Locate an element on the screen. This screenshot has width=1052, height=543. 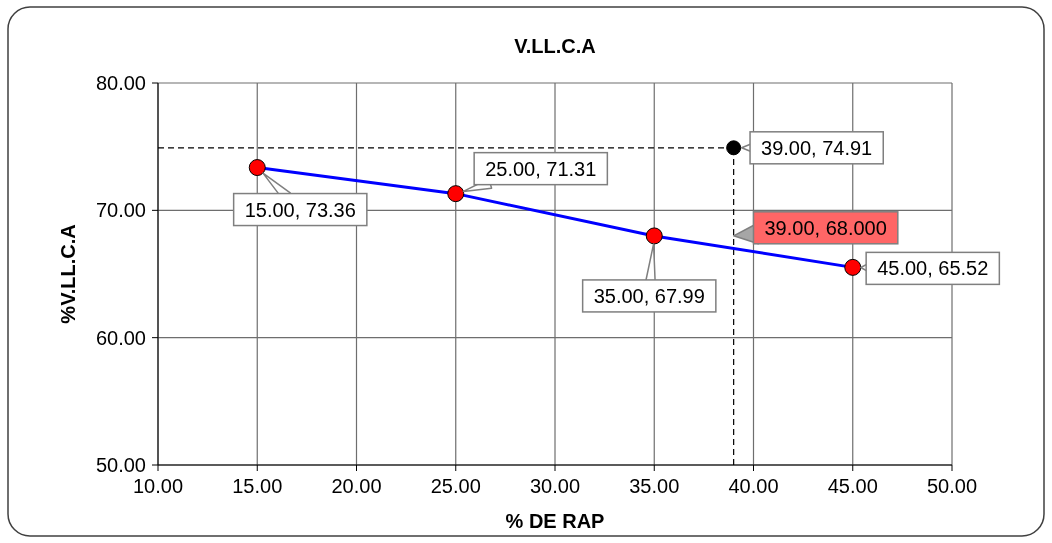
x-tick-label: 30.00 is located at coordinates (555, 486).